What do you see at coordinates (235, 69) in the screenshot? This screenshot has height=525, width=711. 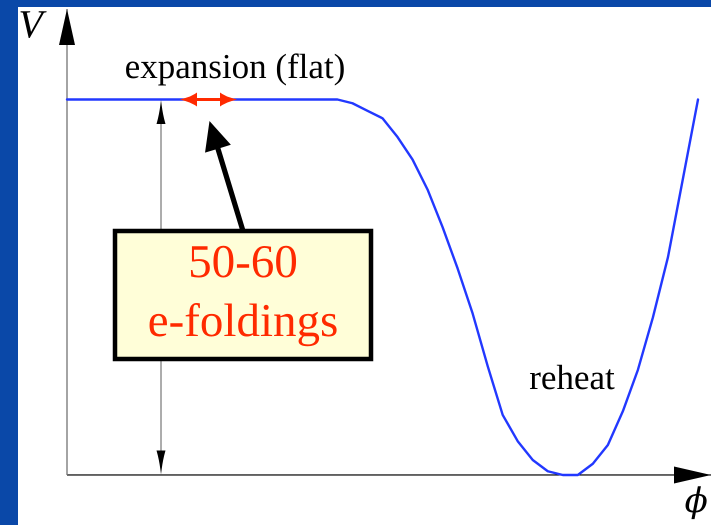 I see `text: expansion (flat)` at bounding box center [235, 69].